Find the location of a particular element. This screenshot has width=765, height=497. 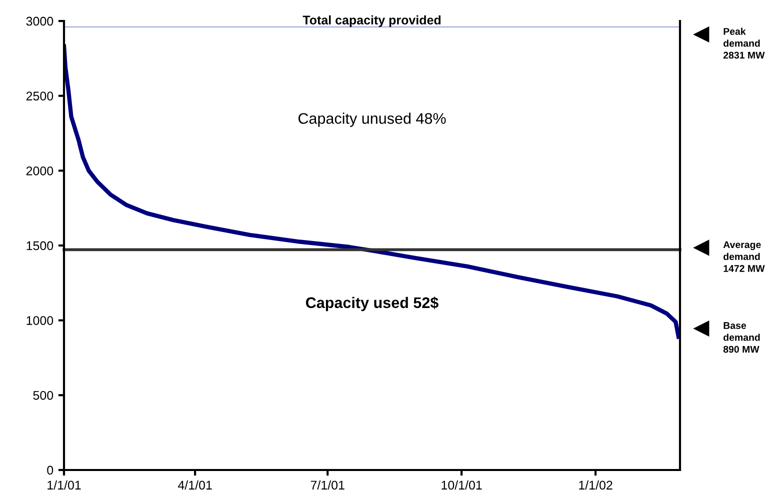

y-tick-label: 0 is located at coordinates (50, 470).